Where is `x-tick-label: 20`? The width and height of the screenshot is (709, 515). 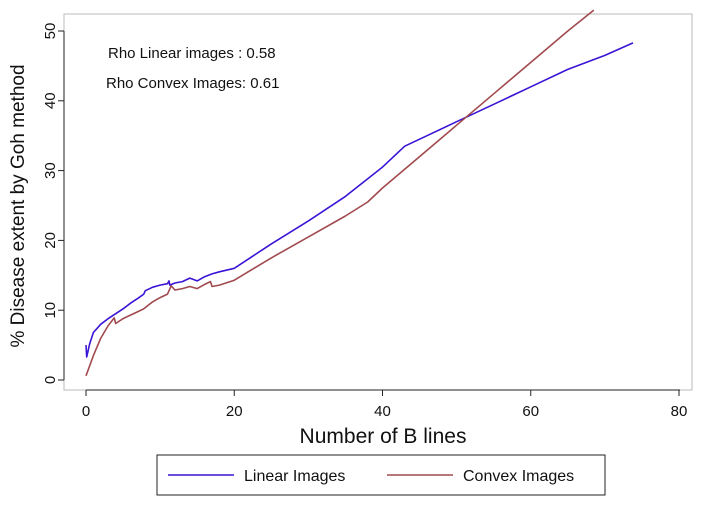 x-tick-label: 20 is located at coordinates (234, 411).